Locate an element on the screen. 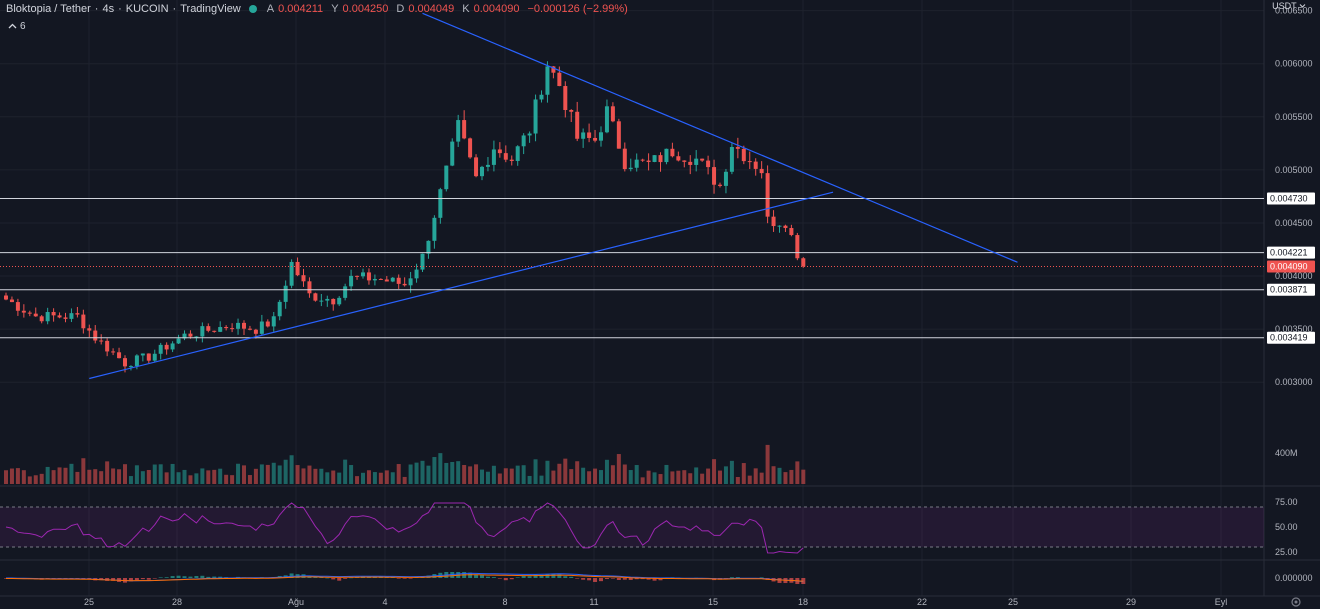  high-key: Y is located at coordinates (335, 9).